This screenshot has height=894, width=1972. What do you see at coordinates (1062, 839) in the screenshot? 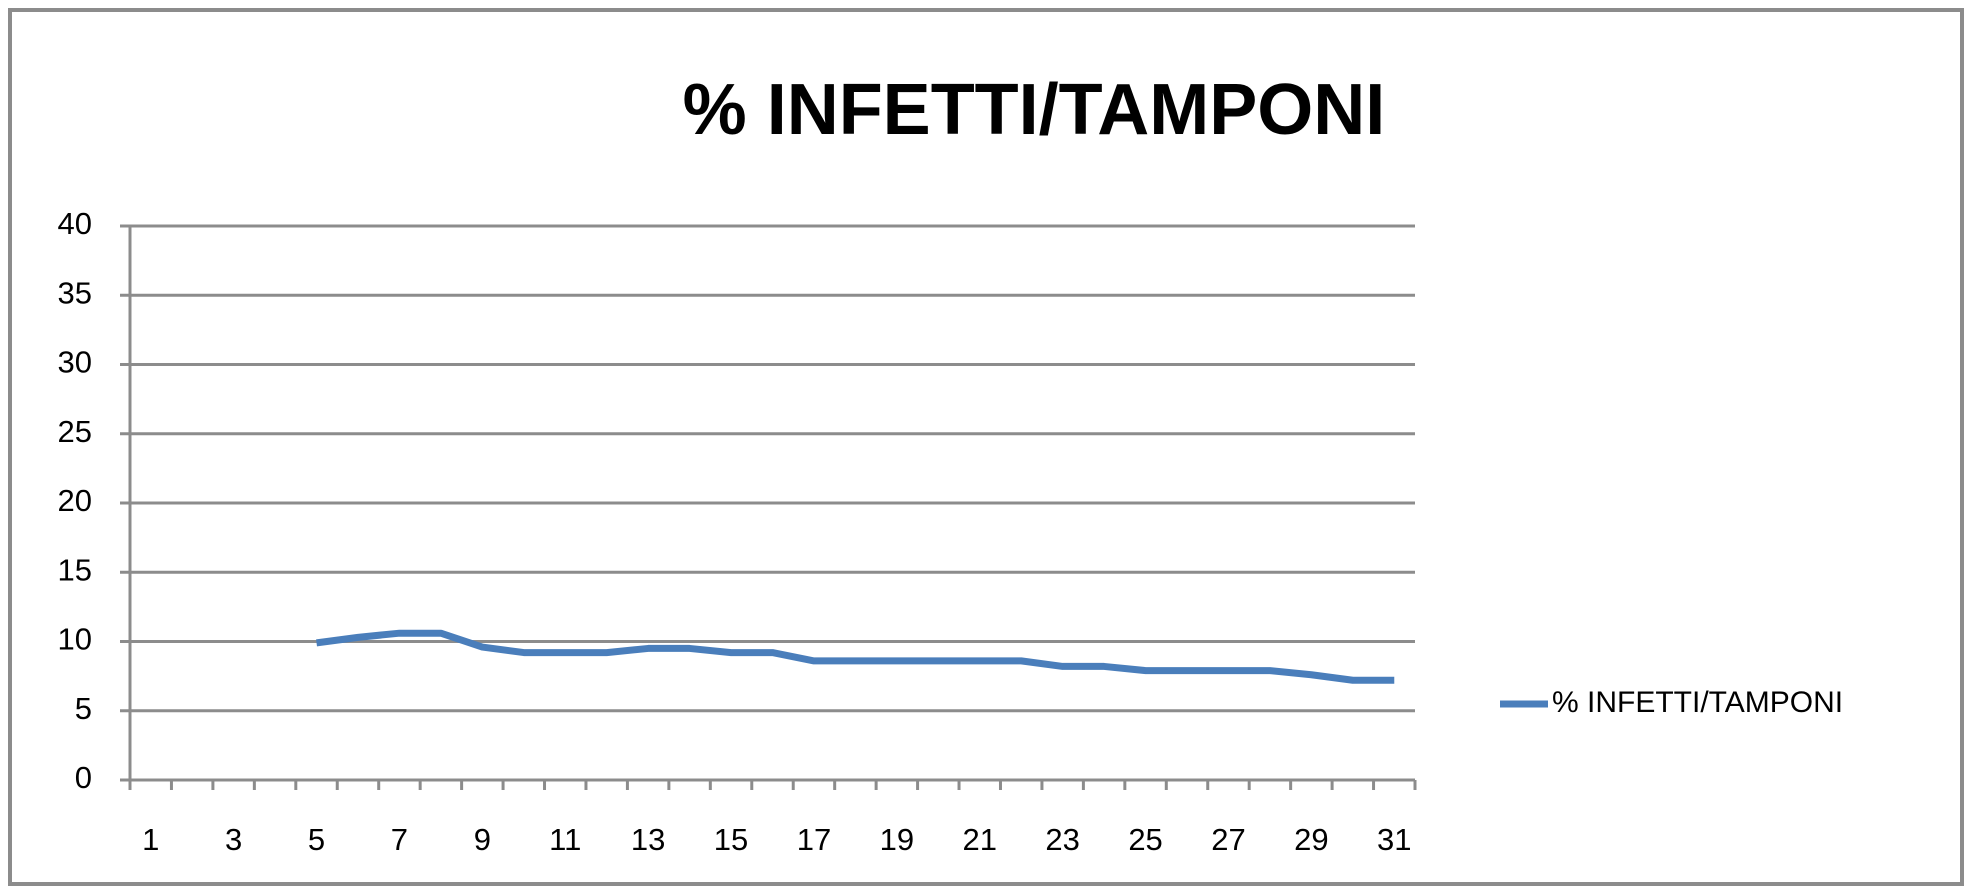
I see `x-tick-label: 23` at bounding box center [1062, 839].